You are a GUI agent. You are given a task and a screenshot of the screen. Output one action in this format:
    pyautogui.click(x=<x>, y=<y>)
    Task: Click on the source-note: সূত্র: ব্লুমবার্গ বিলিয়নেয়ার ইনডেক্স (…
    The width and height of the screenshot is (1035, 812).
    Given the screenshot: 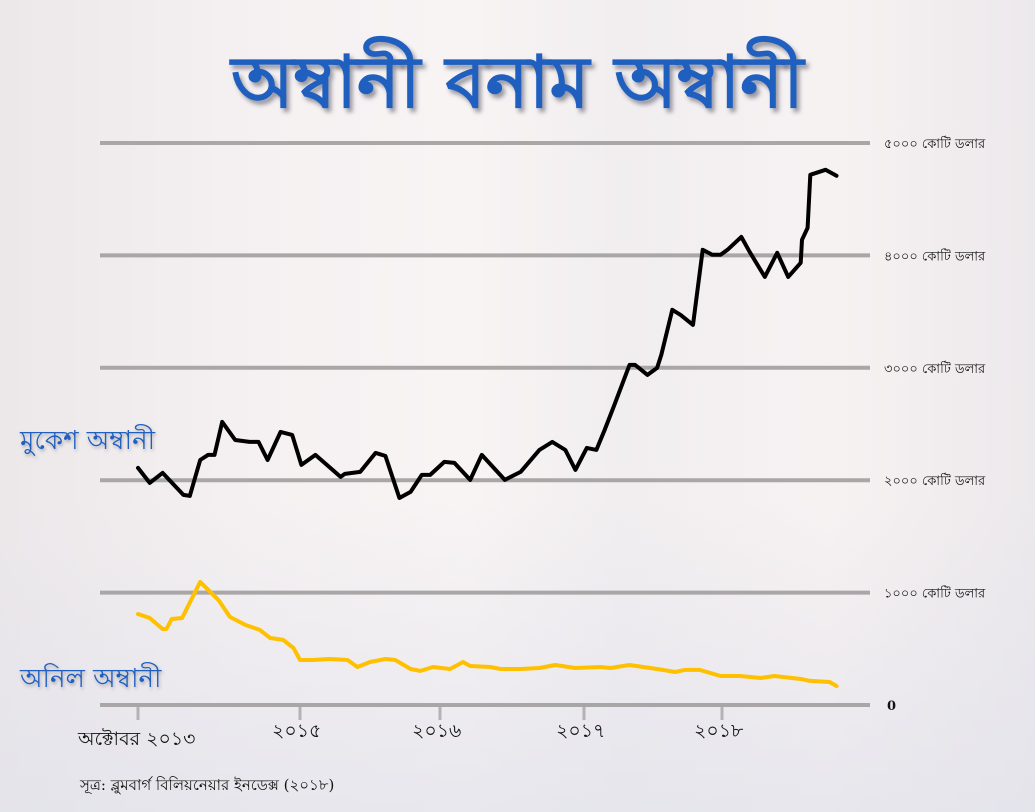 What is the action you would take?
    pyautogui.click(x=207, y=785)
    